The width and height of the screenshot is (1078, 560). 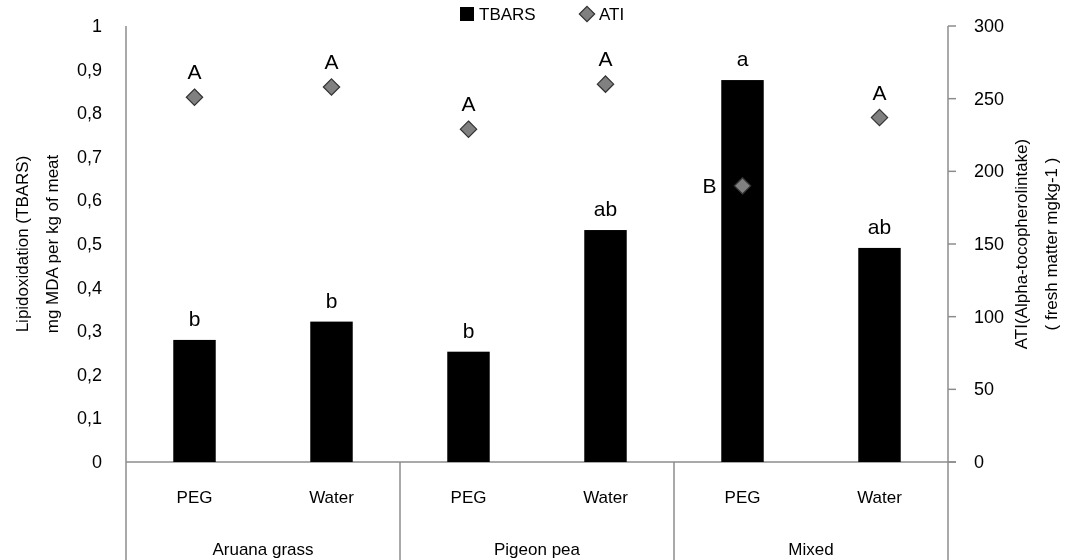 I want to click on y-tick-label: 0,7, so click(x=89, y=156).